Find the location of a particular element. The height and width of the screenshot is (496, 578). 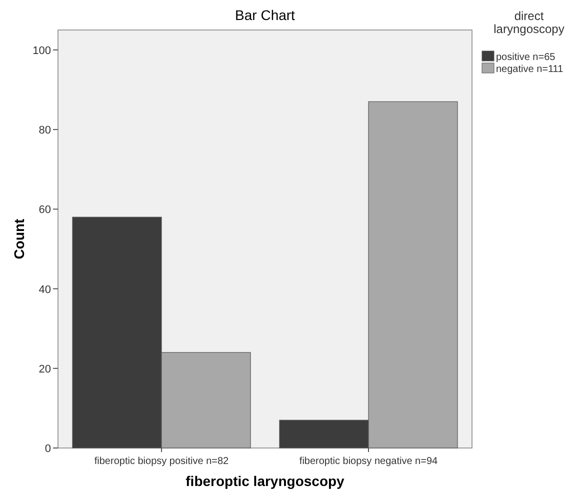

y-tick-label: 100 is located at coordinates (41, 50).